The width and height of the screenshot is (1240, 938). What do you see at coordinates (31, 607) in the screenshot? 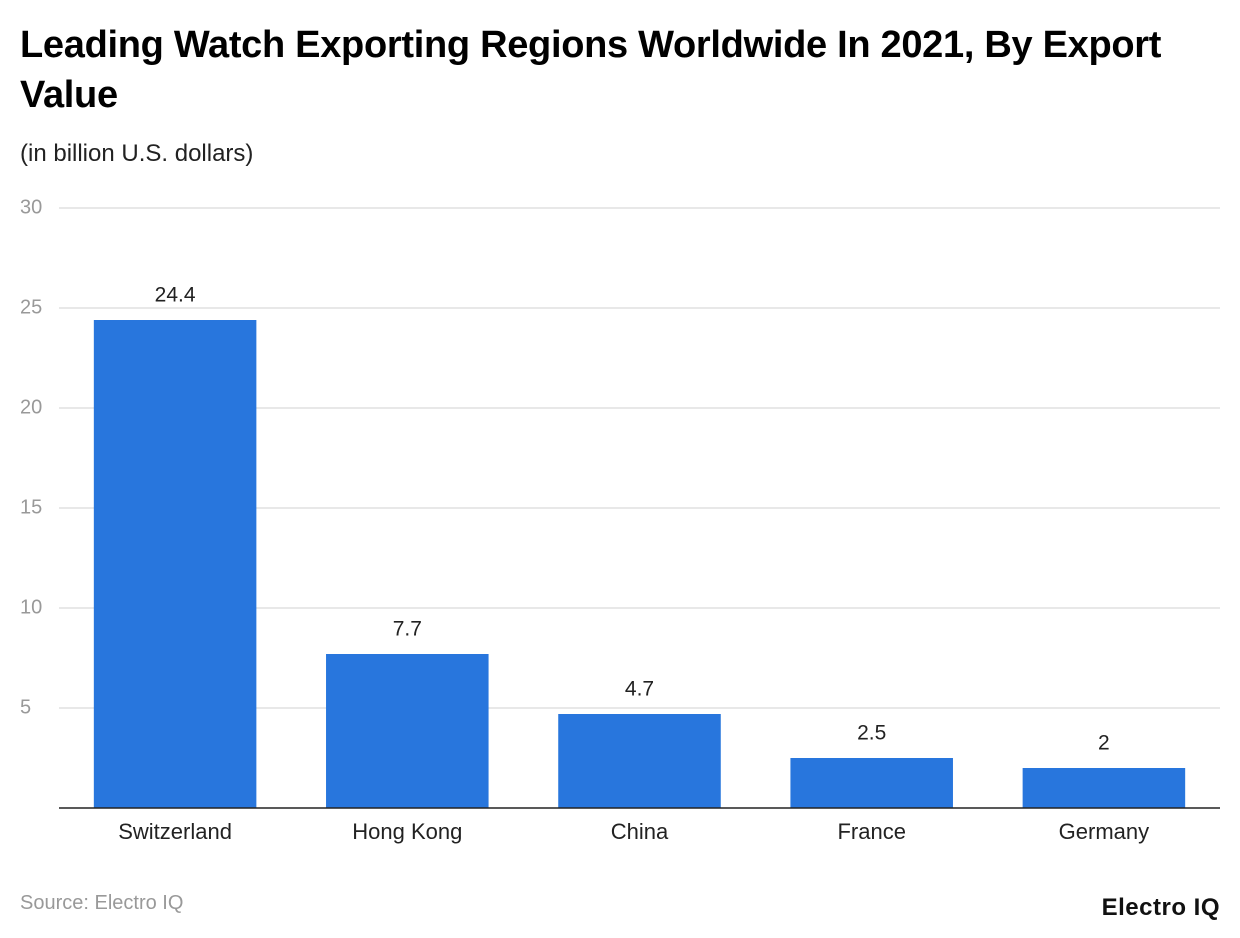
I see `y-tick-label: 10` at bounding box center [31, 607].